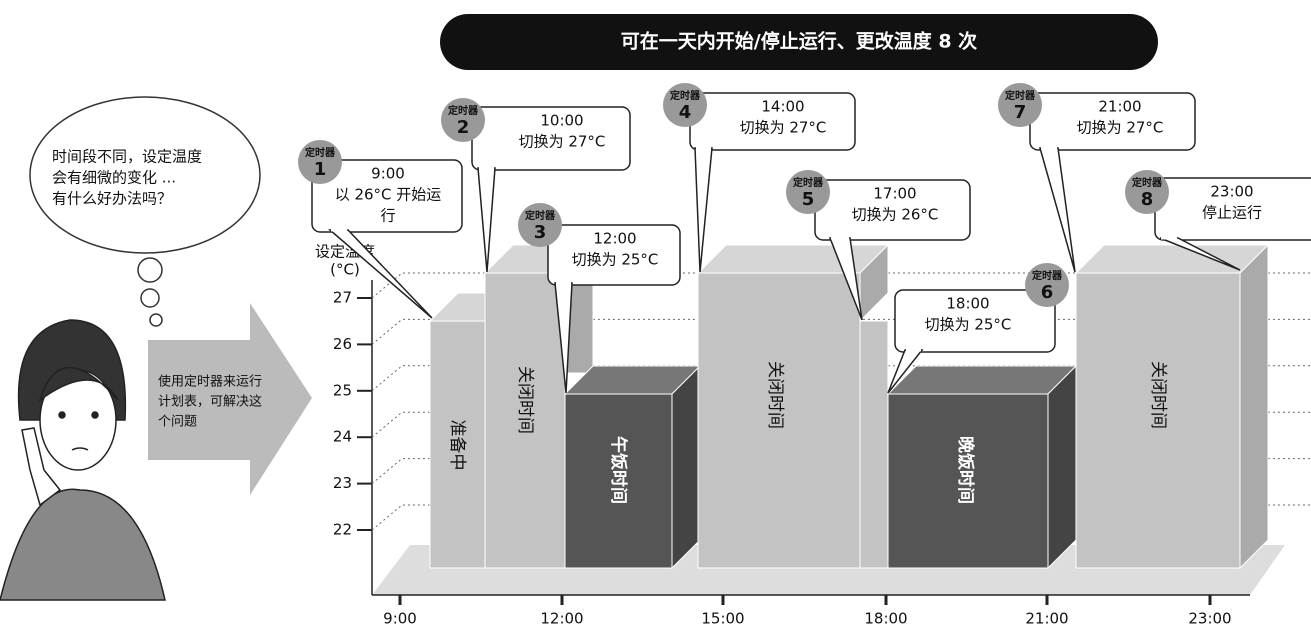 Image resolution: width=1311 pixels, height=628 pixels. I want to click on title-pill, so click(799, 42).